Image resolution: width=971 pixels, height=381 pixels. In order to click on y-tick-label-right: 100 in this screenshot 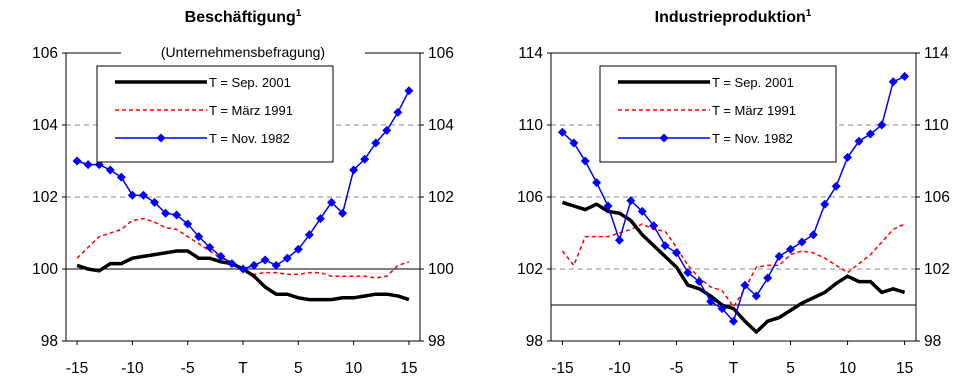, I will do `click(441, 269)`.